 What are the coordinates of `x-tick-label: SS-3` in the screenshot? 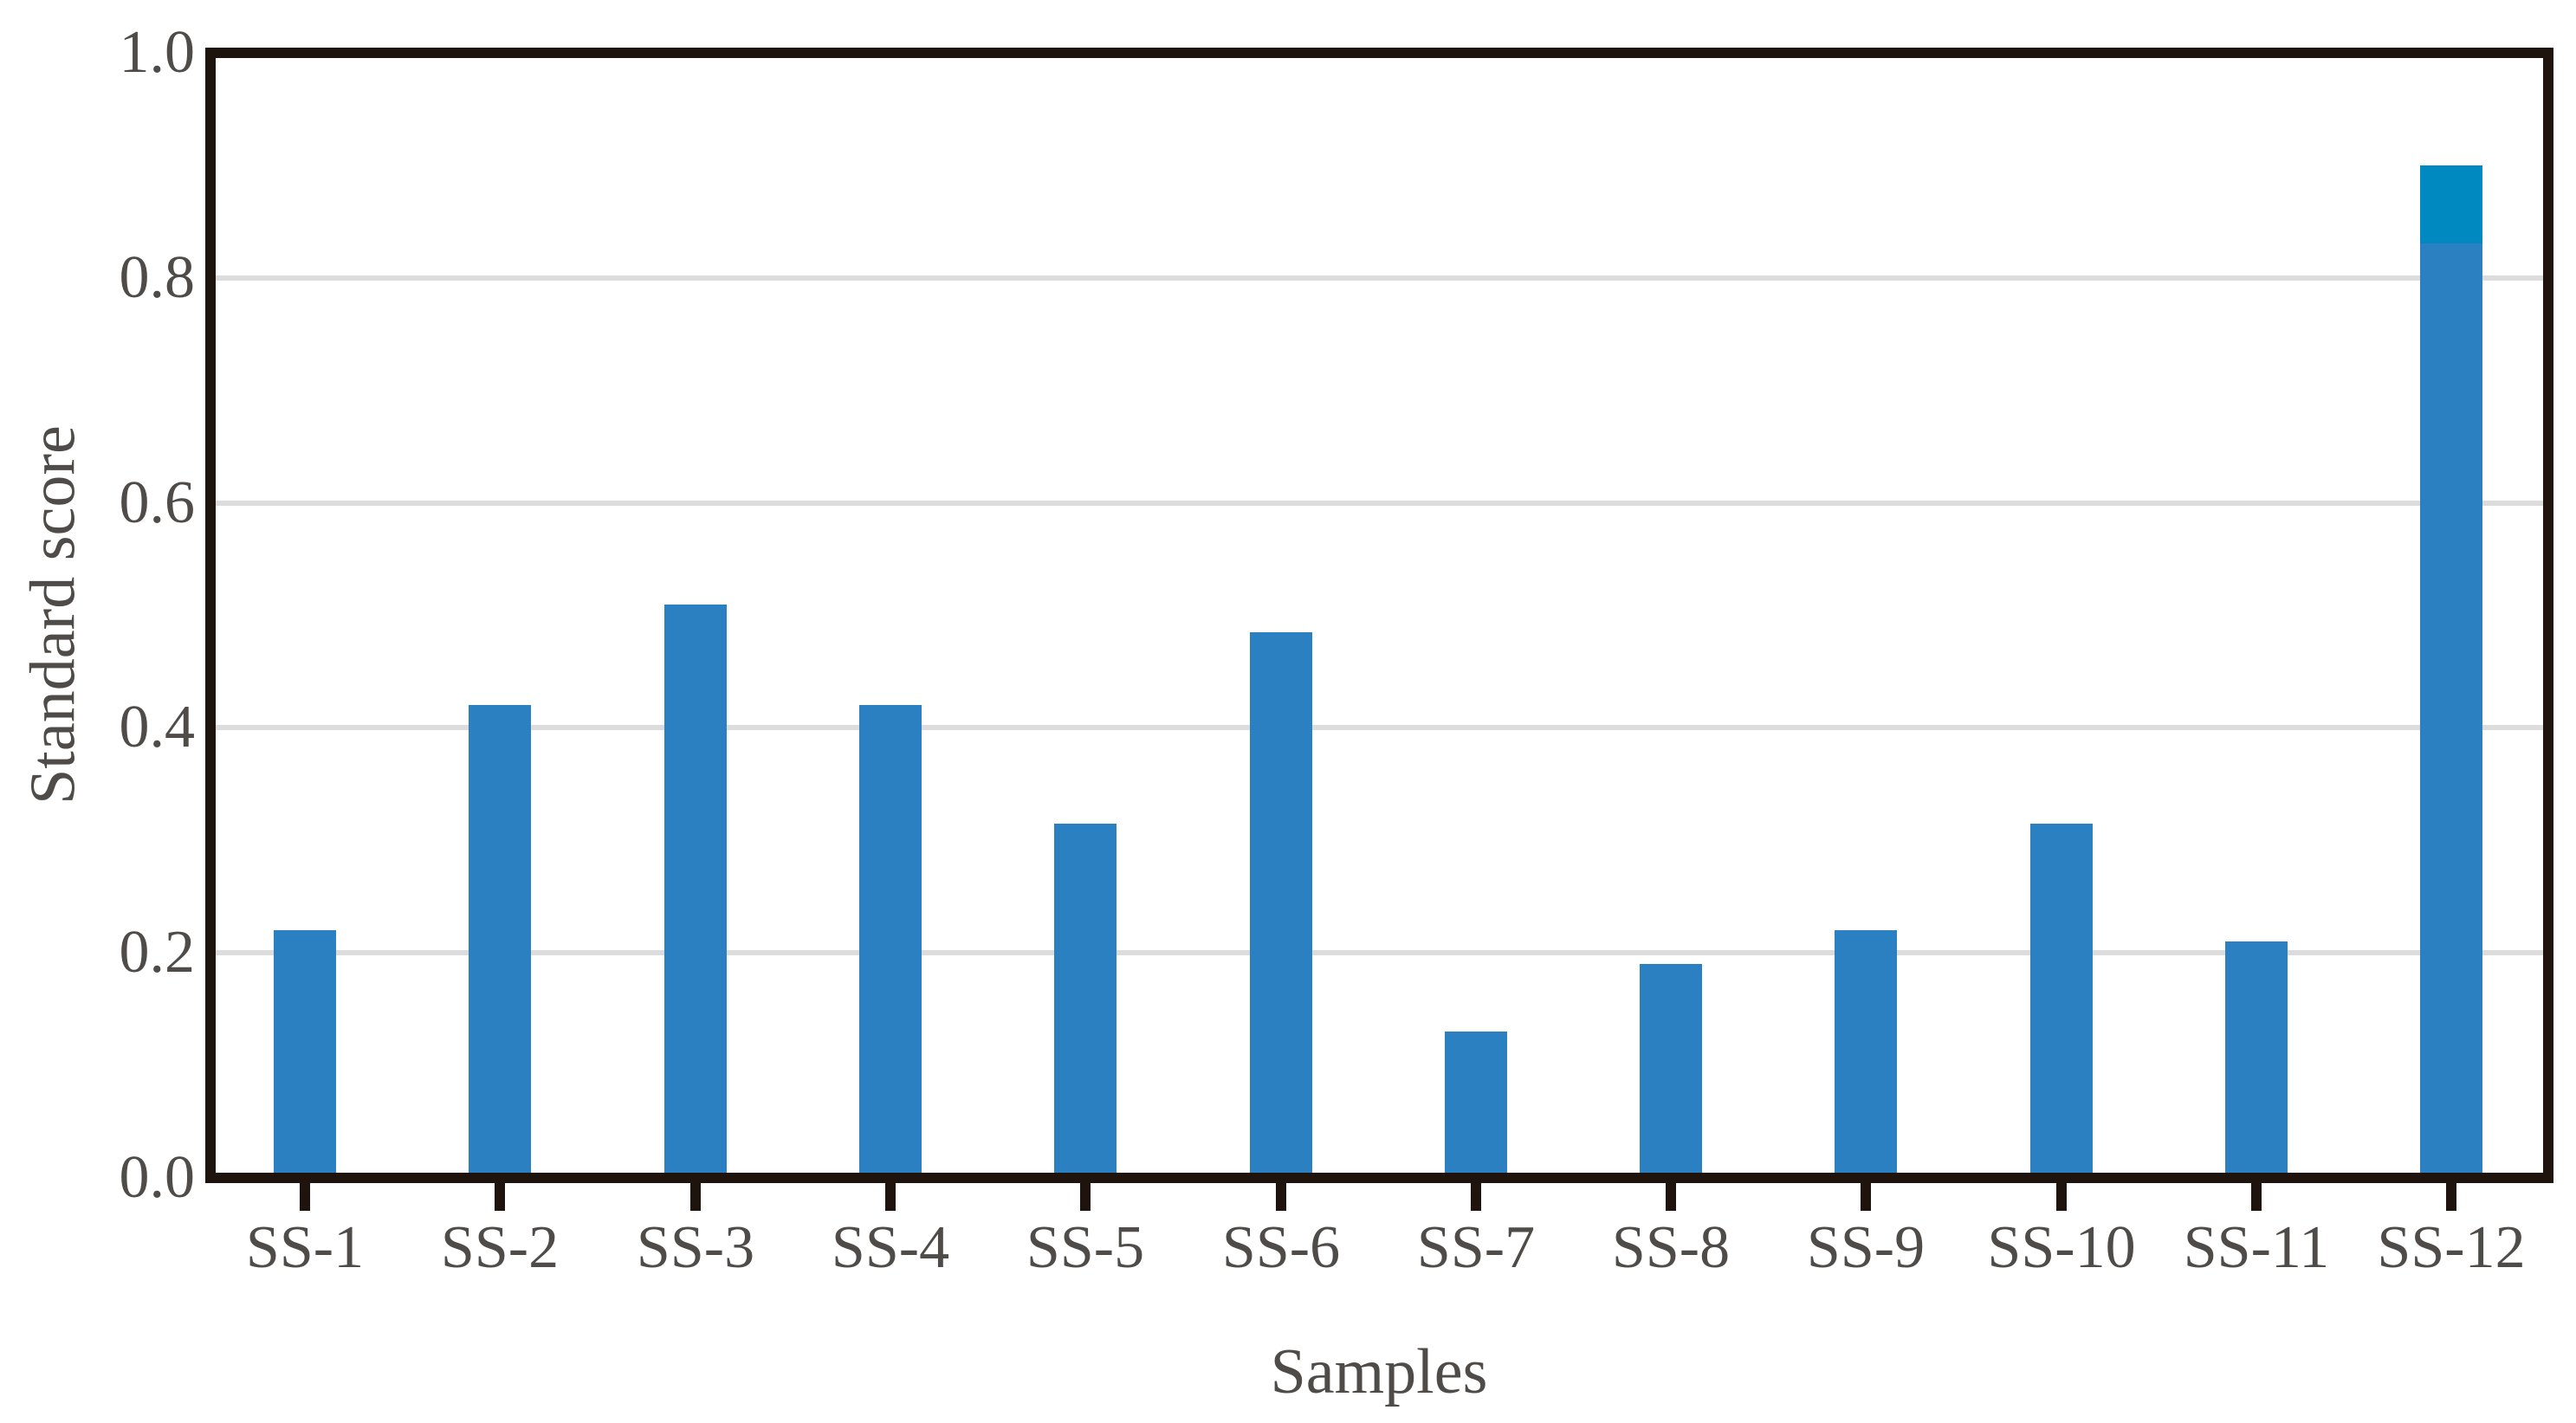 It's located at (695, 1247).